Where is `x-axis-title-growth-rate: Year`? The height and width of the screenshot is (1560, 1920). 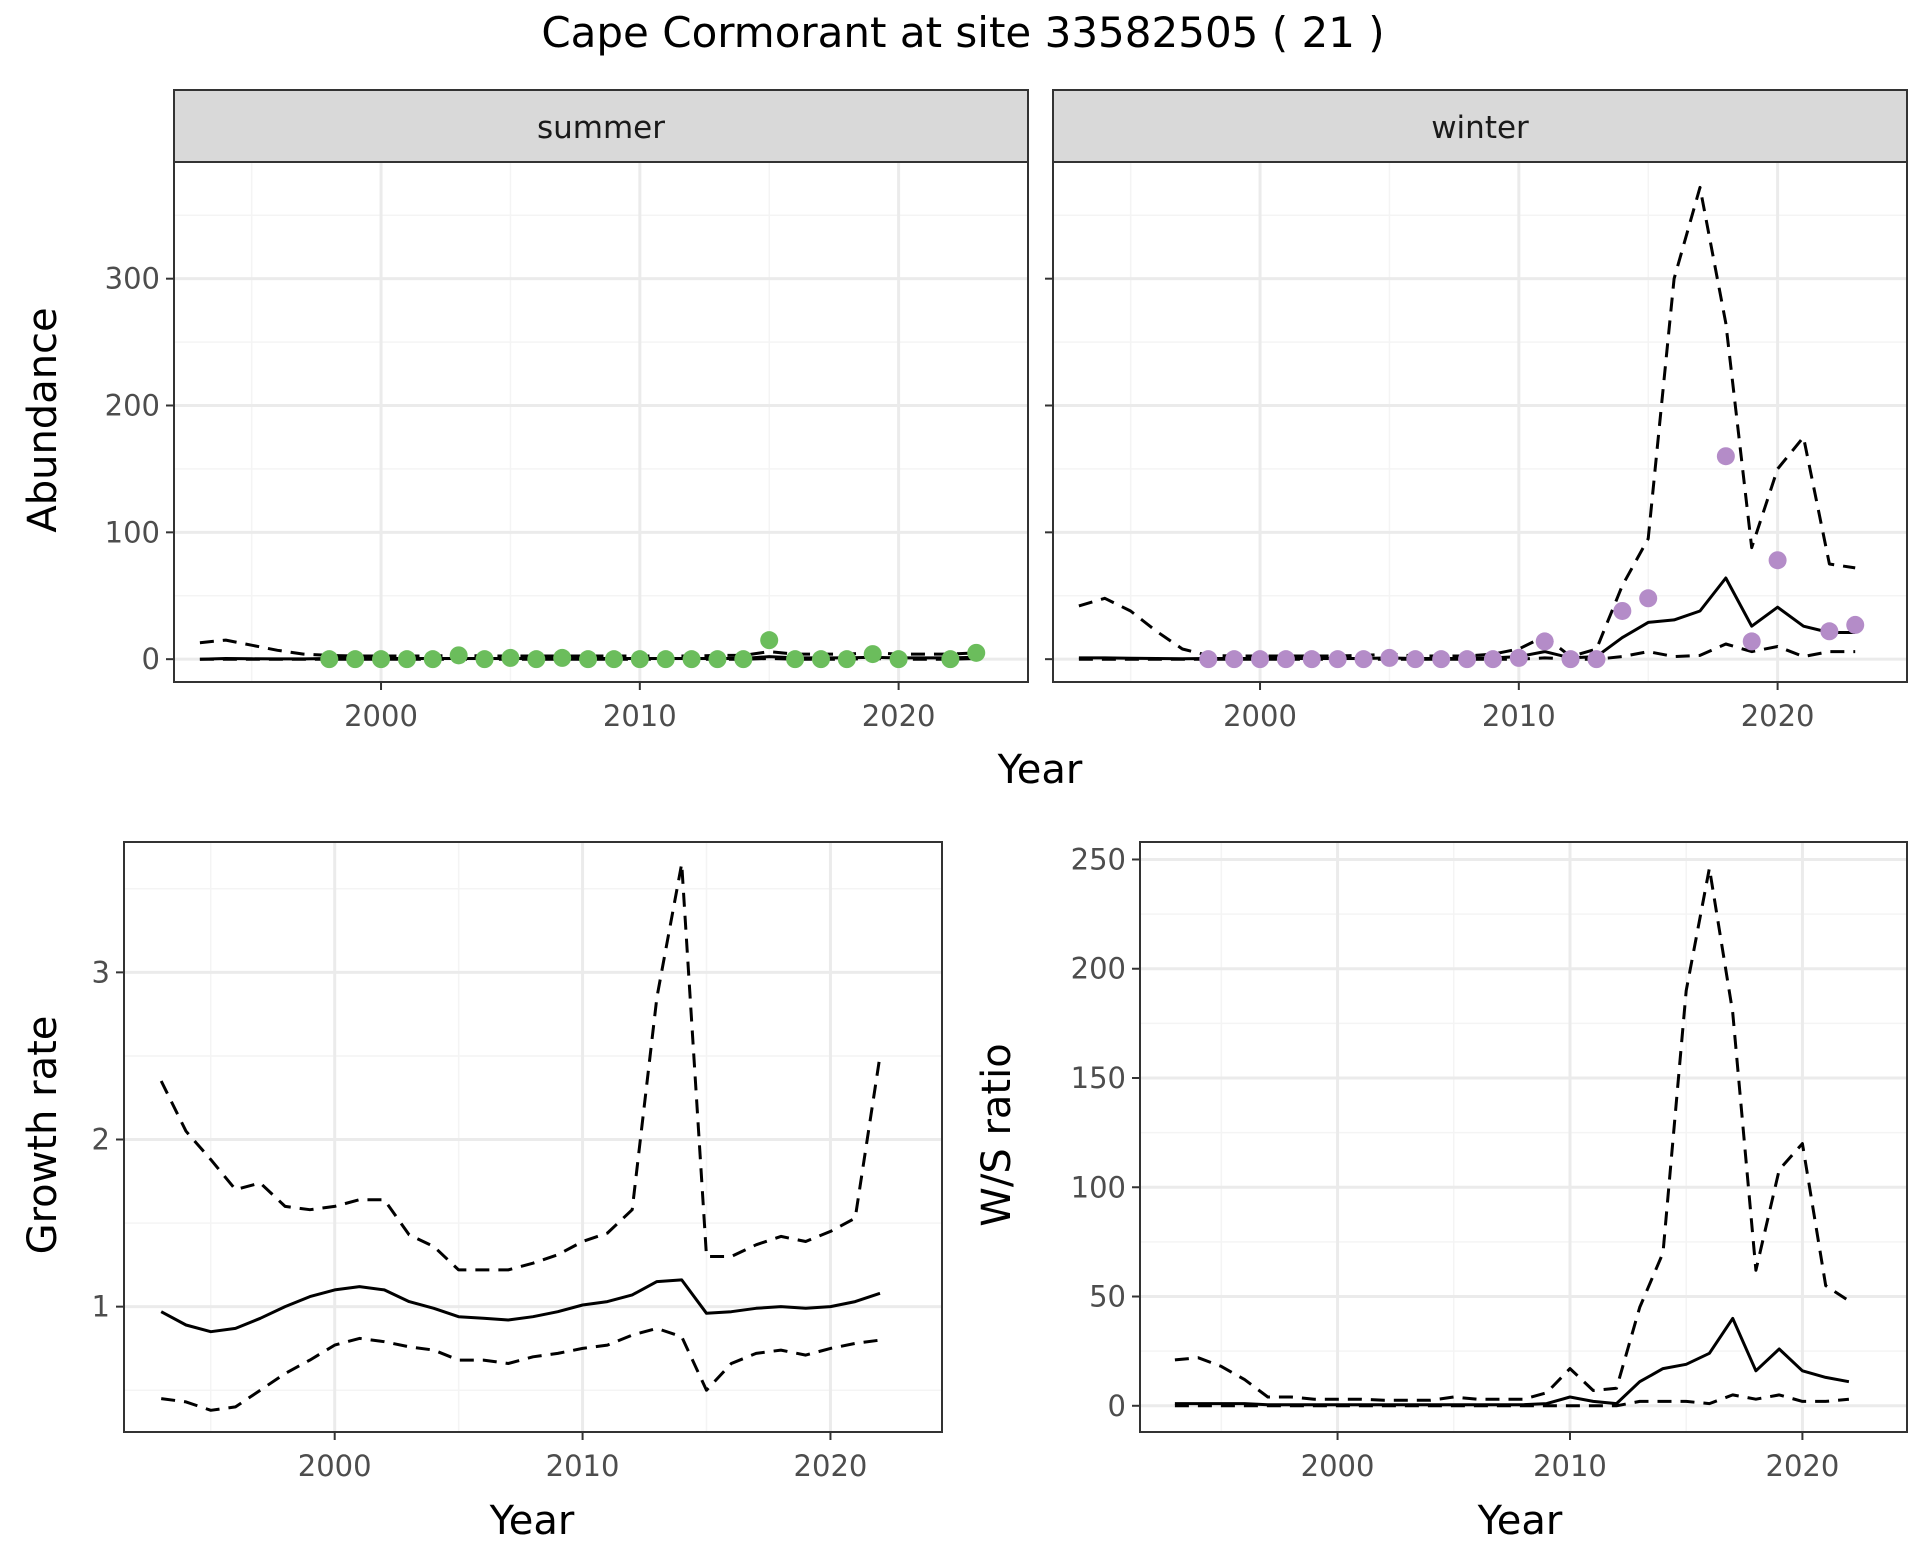 x-axis-title-growth-rate: Year is located at coordinates (532, 1521).